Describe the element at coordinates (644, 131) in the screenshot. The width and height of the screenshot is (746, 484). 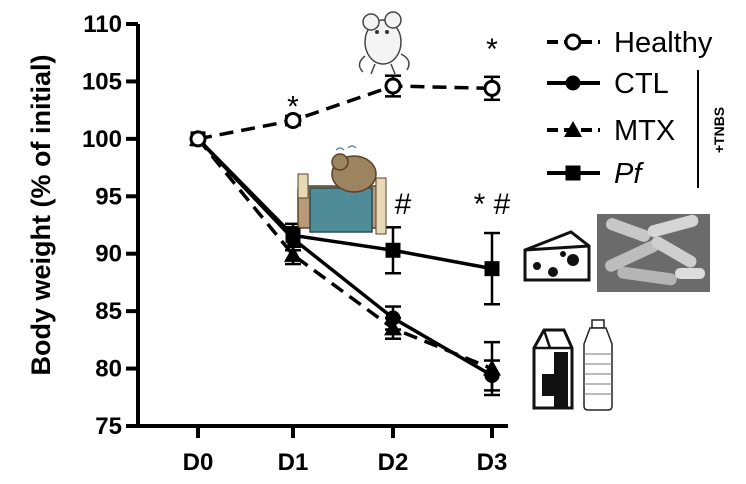
I see `legend-label: MTX` at that location.